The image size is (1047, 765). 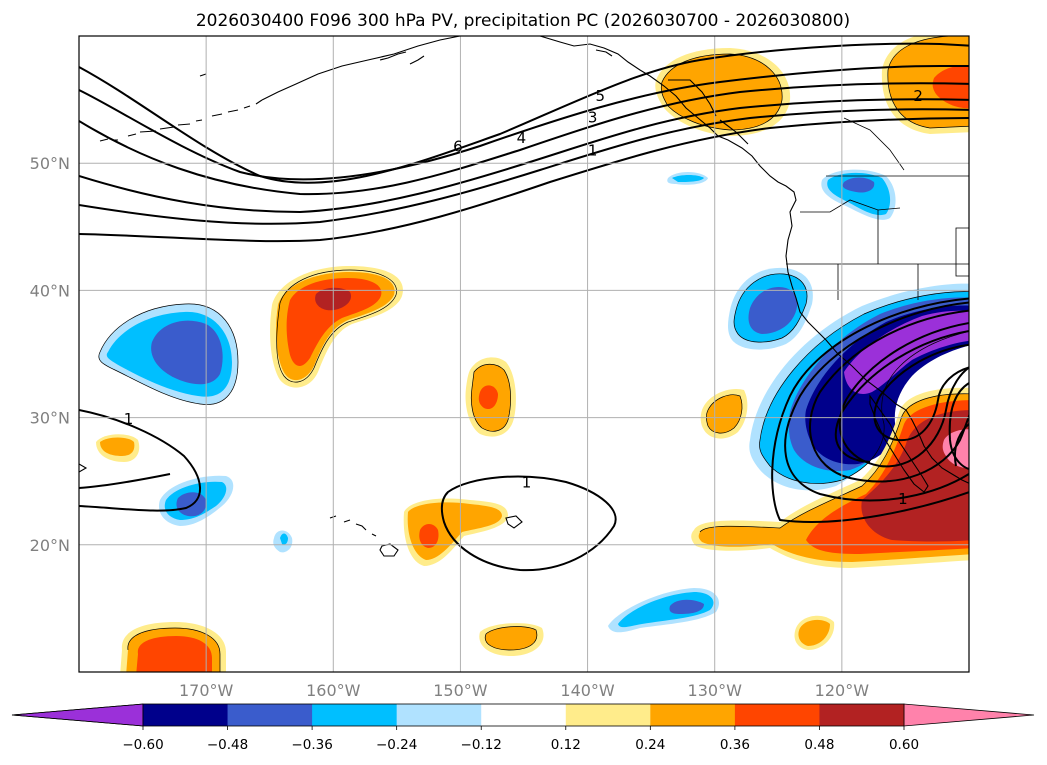 What do you see at coordinates (460, 690) in the screenshot?
I see `lon-tick-label: 150°W` at bounding box center [460, 690].